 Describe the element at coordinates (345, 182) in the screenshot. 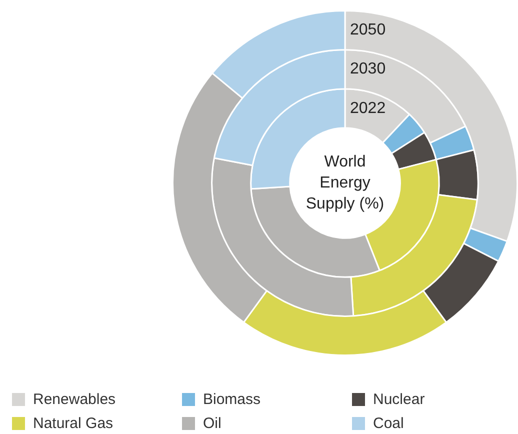

I see `text: World Energy Supply (%)` at that location.